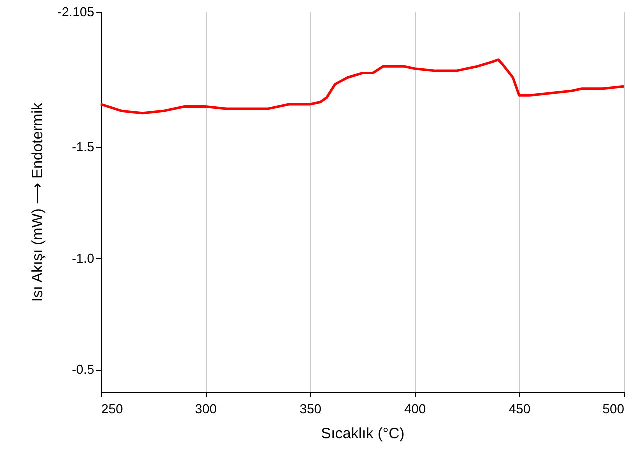 Image resolution: width=644 pixels, height=467 pixels. Describe the element at coordinates (83, 258) in the screenshot. I see `y-tick-label: -1.0` at that location.